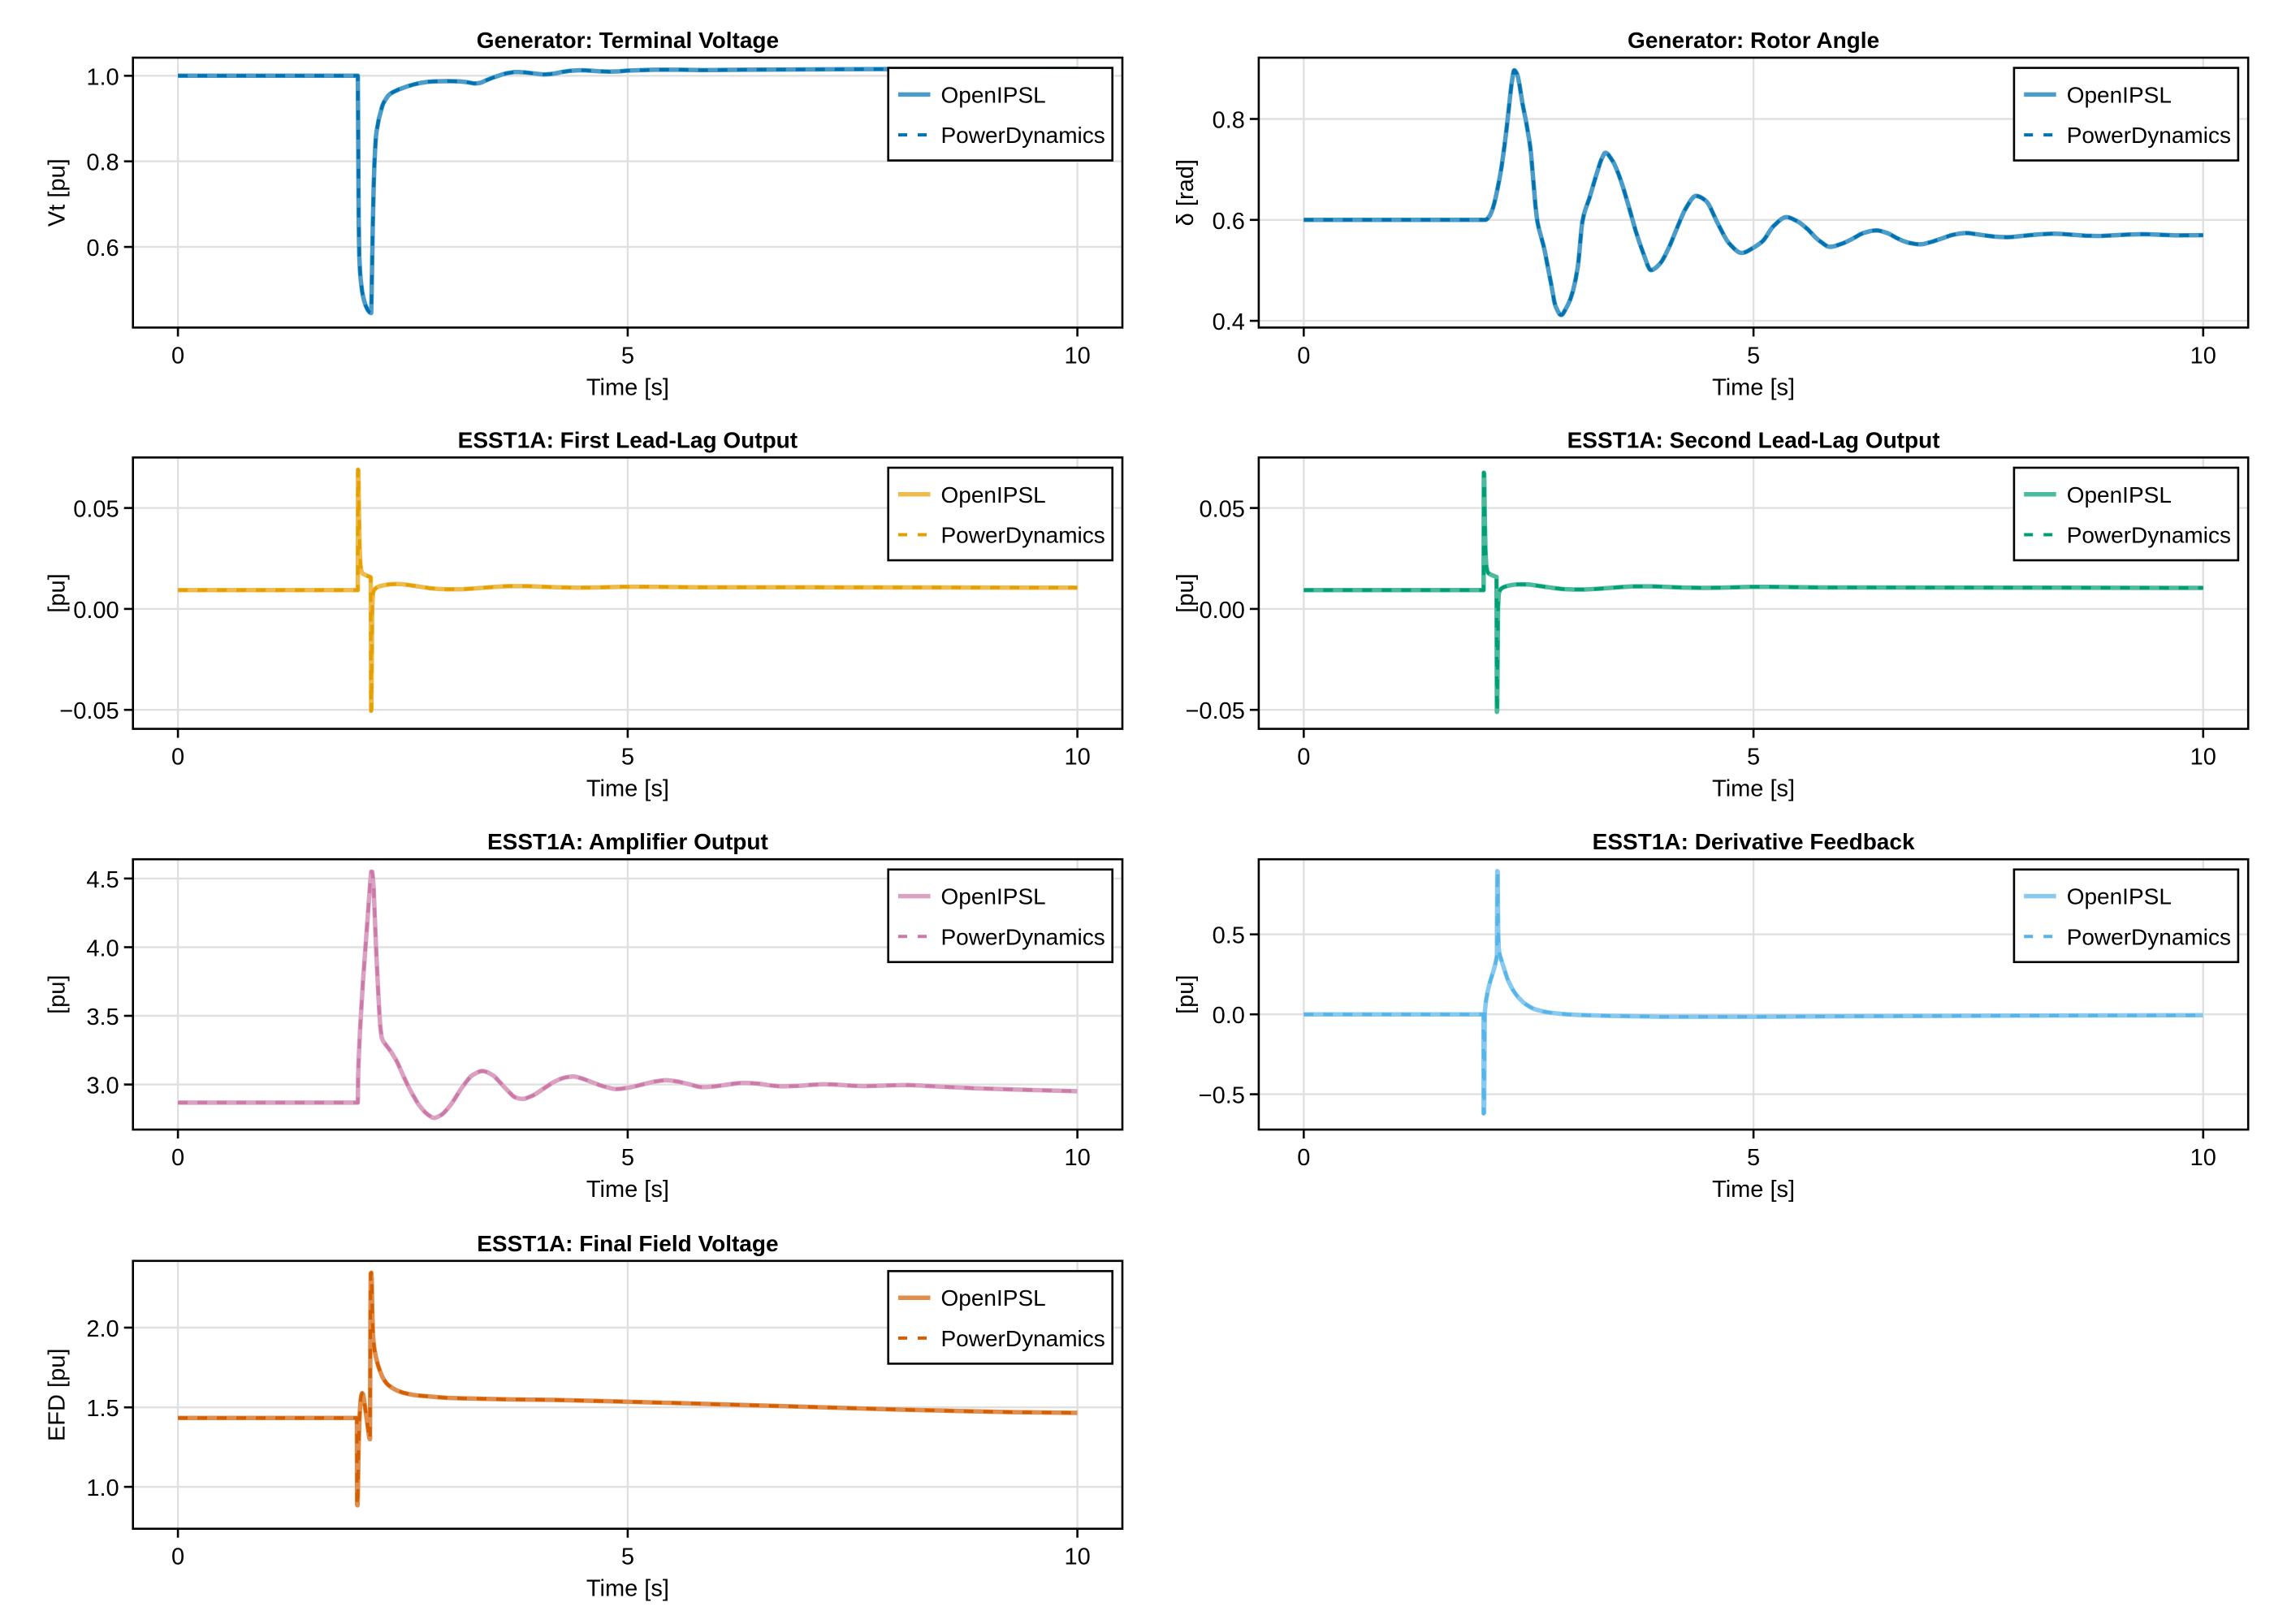 The width and height of the screenshot is (2274, 1624). I want to click on svg-text: ESST1A: First Lead-Lag Output, so click(628, 439).